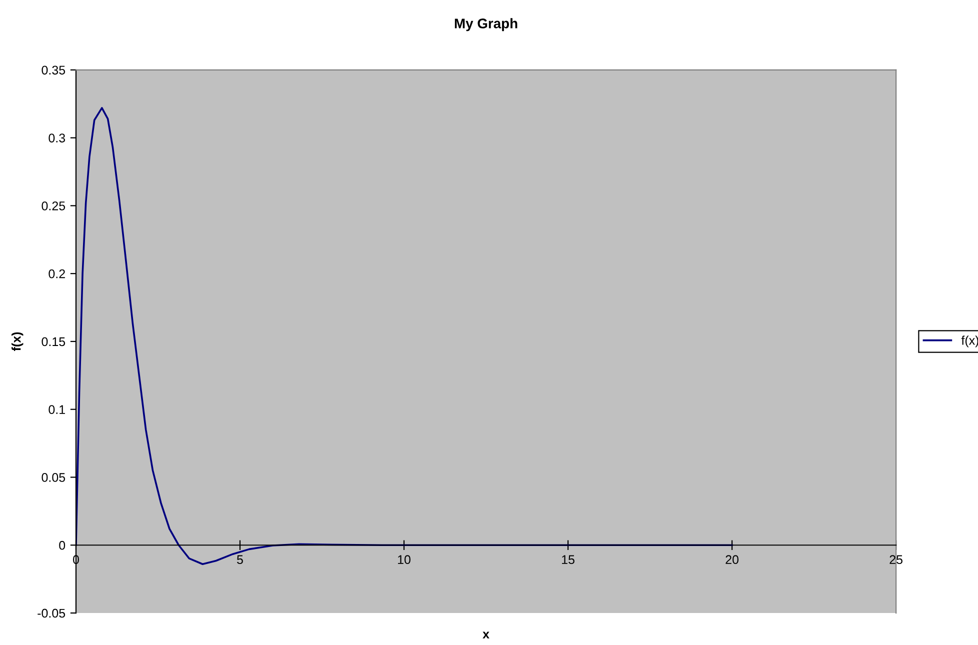 The image size is (978, 645). Describe the element at coordinates (56, 409) in the screenshot. I see `y-tick-label: 0.1` at that location.